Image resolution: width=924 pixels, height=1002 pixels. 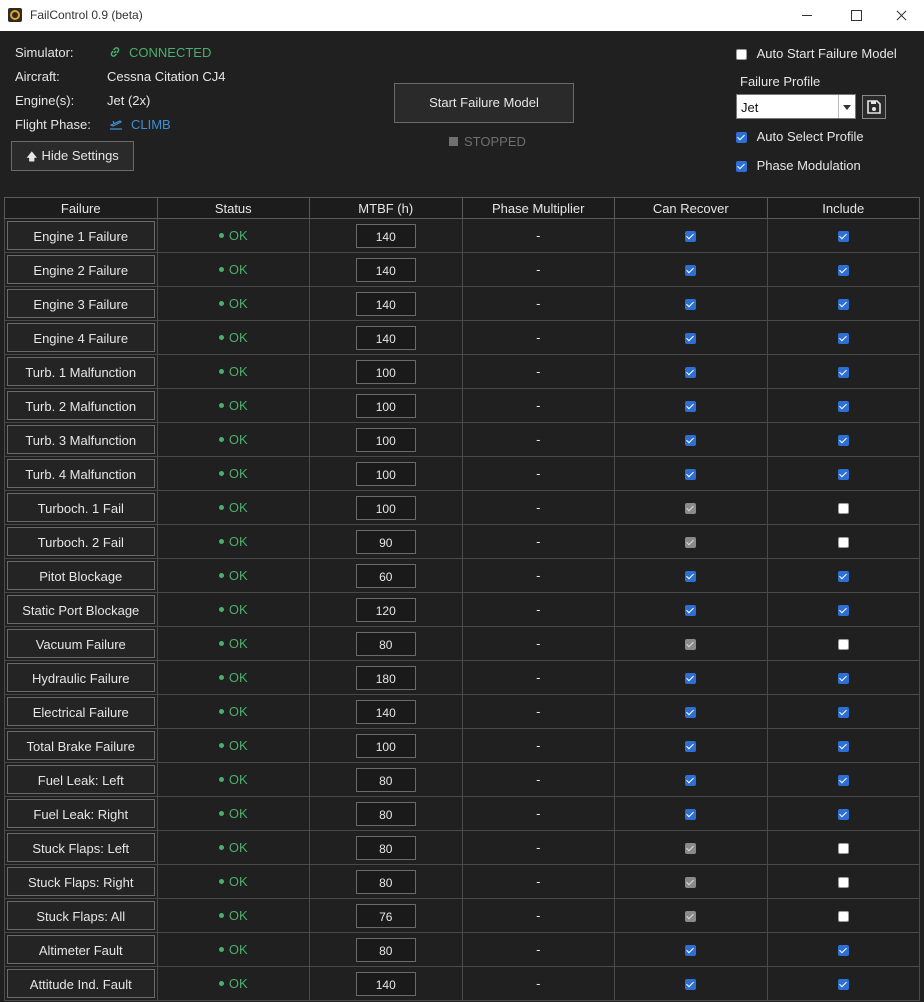 I want to click on mtbf-input: 60, so click(x=385, y=575).